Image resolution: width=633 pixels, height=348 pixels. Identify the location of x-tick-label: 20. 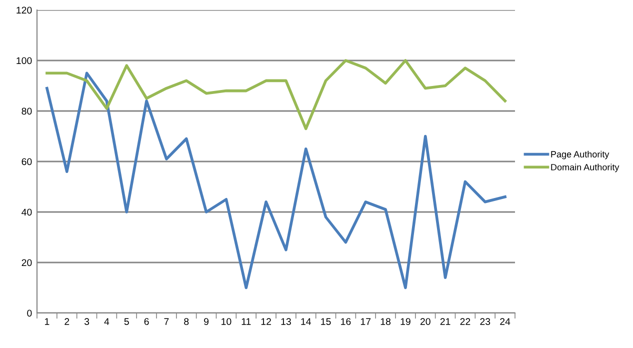
(425, 321).